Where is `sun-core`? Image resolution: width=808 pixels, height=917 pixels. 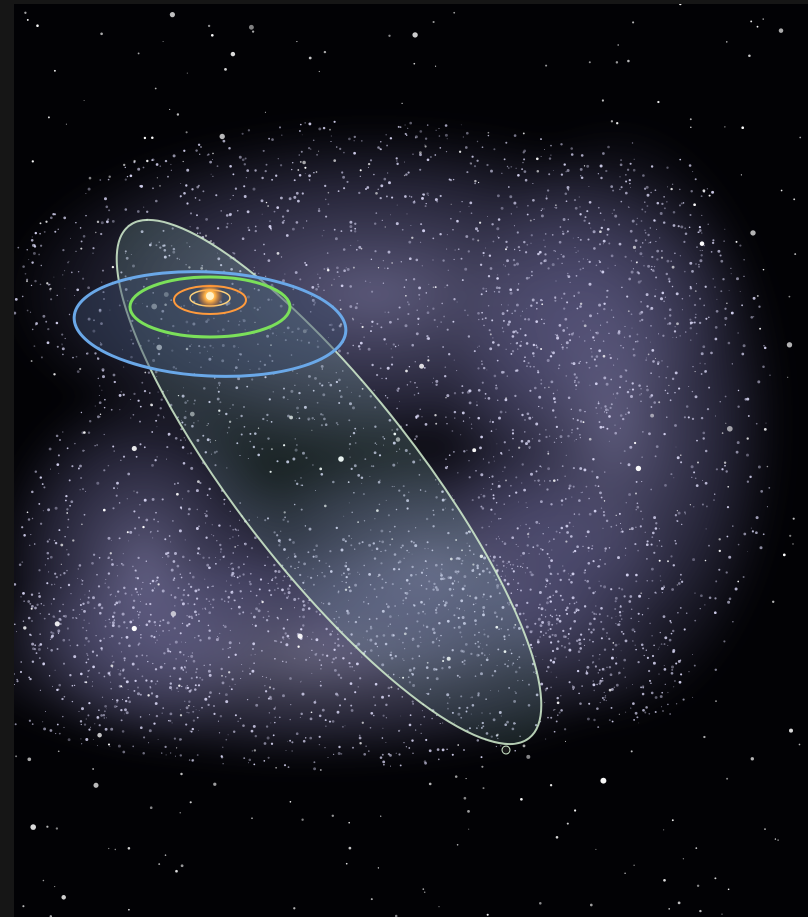 sun-core is located at coordinates (210, 296).